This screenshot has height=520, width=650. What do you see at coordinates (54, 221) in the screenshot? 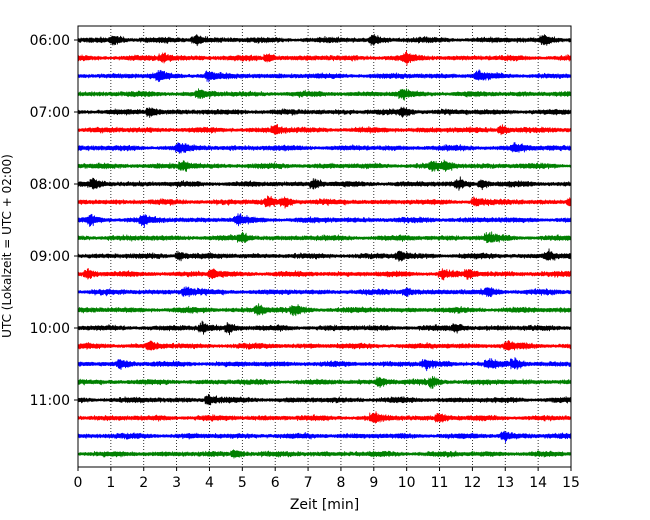
I see `y-ticks: 06:00 07:00 08:00 09:00 10:00 11:00` at bounding box center [54, 221].